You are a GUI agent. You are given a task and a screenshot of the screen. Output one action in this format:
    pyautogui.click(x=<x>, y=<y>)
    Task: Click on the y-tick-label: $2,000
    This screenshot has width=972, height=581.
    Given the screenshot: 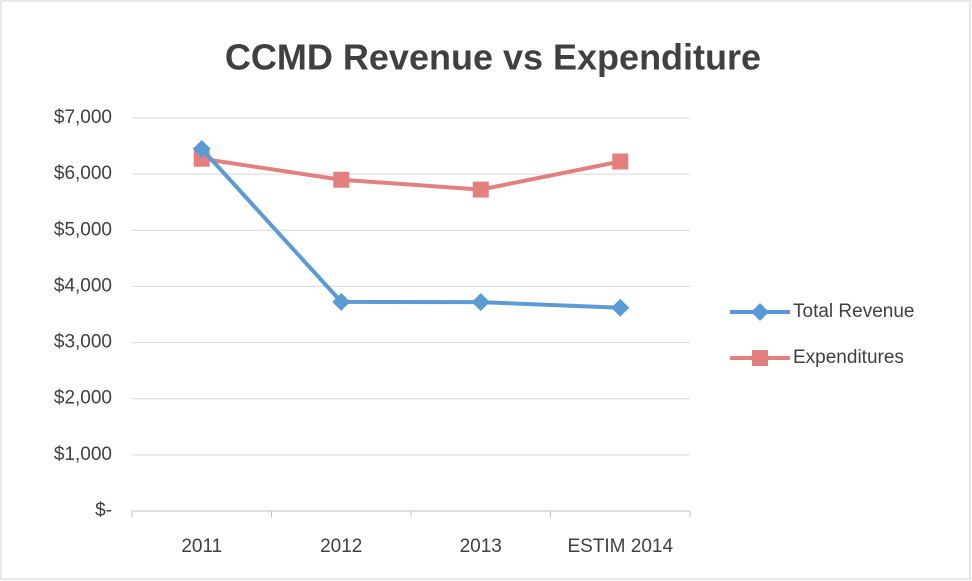 What is the action you would take?
    pyautogui.click(x=83, y=398)
    